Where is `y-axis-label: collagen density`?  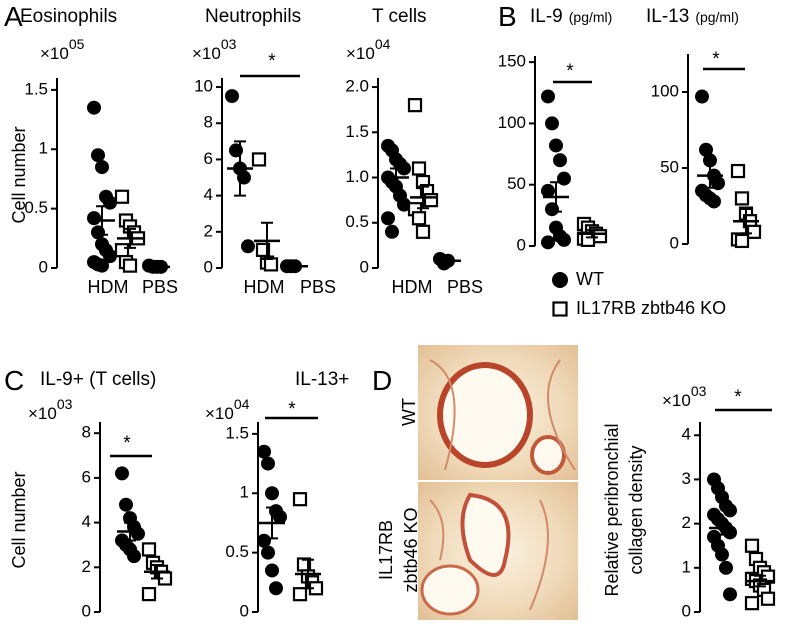
y-axis-label: collagen density is located at coordinates (636, 509).